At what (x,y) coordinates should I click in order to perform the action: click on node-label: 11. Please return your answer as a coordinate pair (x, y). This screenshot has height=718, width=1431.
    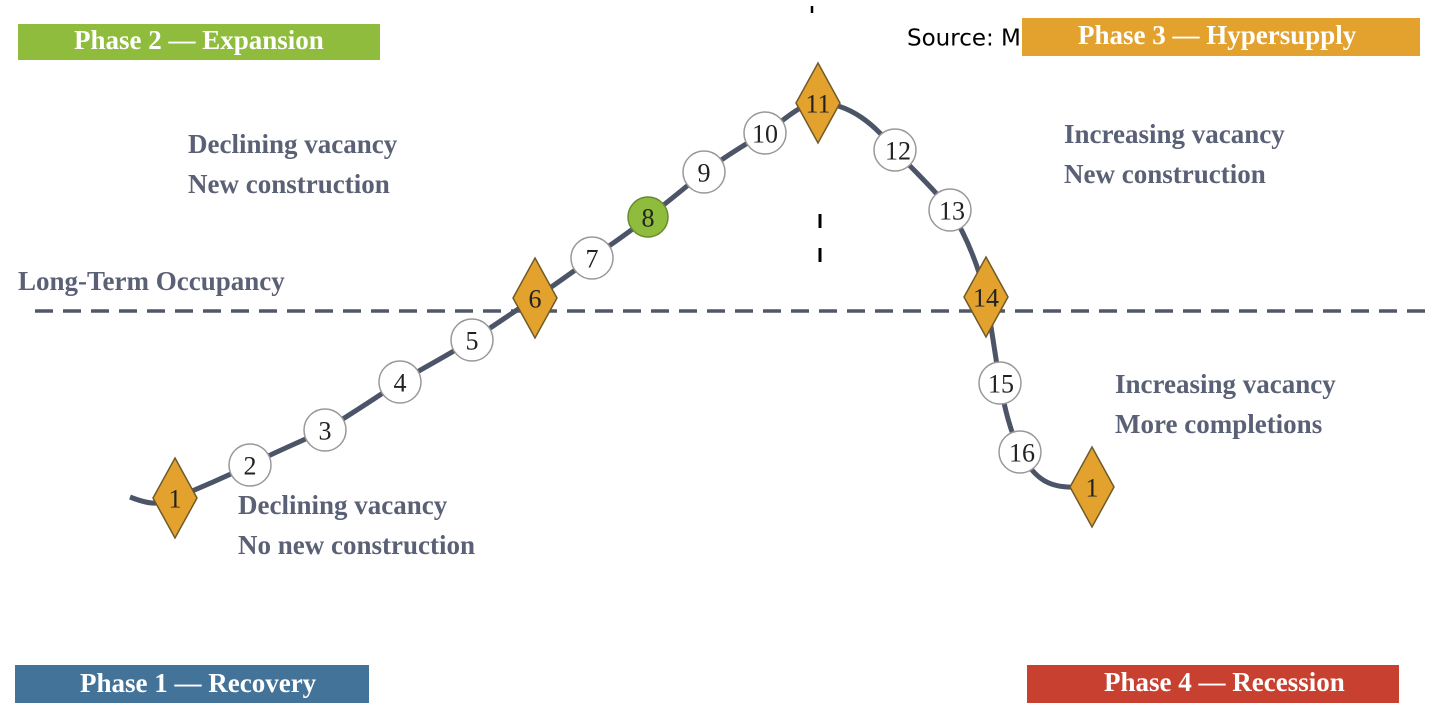
    Looking at the image, I should click on (817, 104).